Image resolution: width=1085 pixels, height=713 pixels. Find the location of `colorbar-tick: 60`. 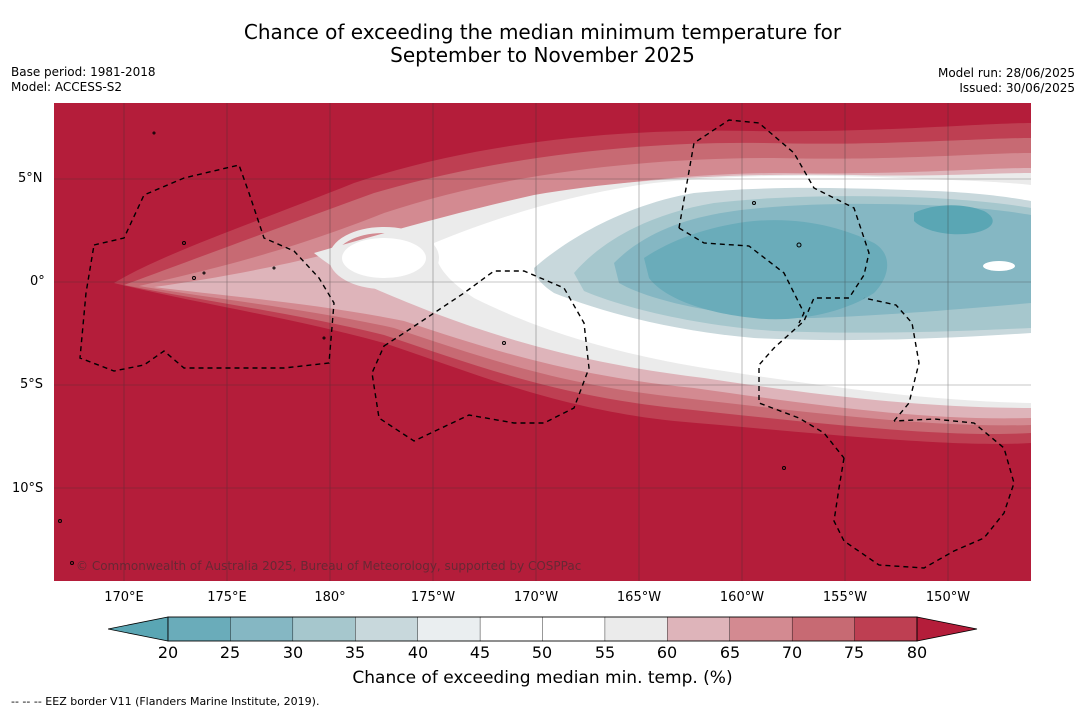

colorbar-tick: 60 is located at coordinates (667, 652).